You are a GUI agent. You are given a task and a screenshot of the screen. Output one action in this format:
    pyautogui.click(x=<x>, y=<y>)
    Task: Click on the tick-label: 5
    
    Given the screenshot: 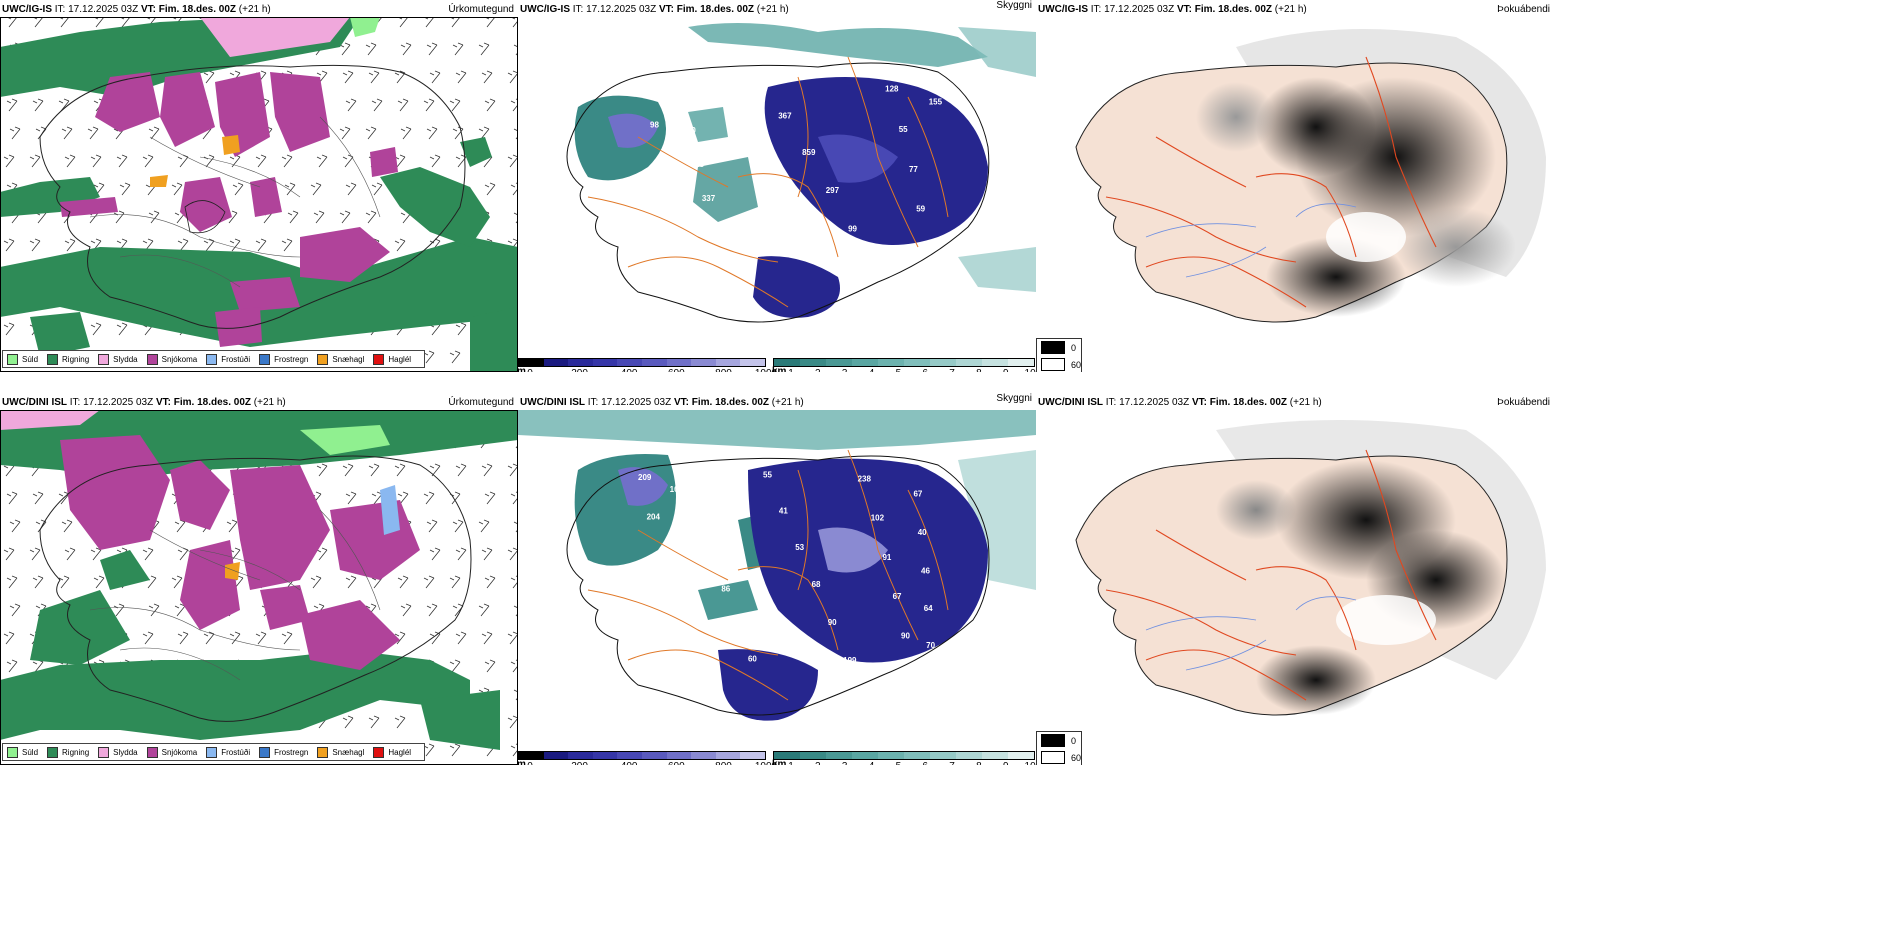 What is the action you would take?
    pyautogui.click(x=899, y=763)
    